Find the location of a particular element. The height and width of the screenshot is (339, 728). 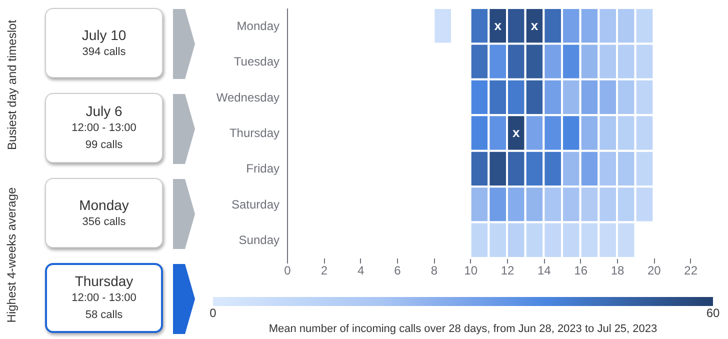

text: July 10 394 calls is located at coordinates (104, 43).